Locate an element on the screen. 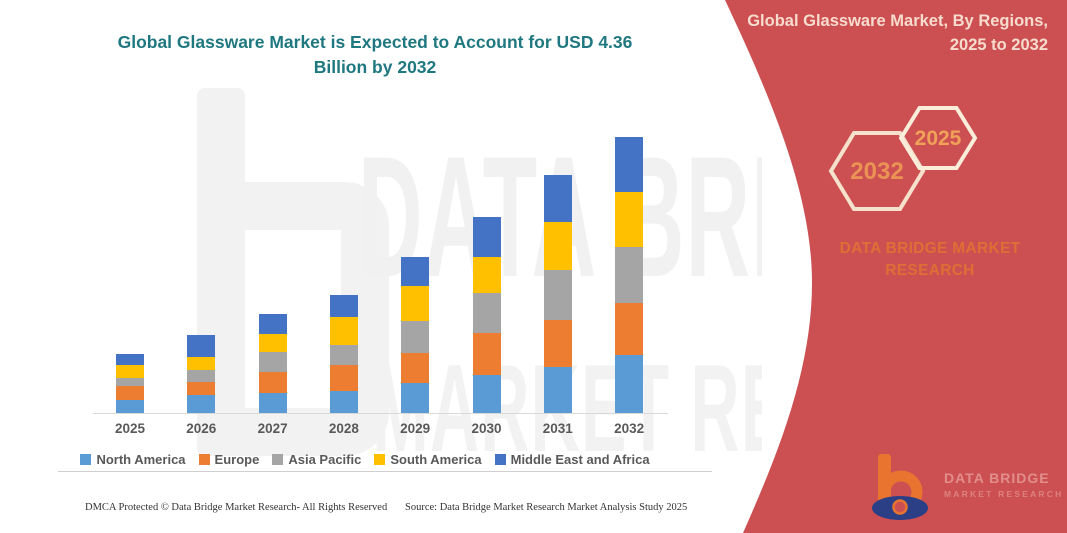 The height and width of the screenshot is (533, 1067). bar-segment-asia-pacific-2028 is located at coordinates (343, 354).